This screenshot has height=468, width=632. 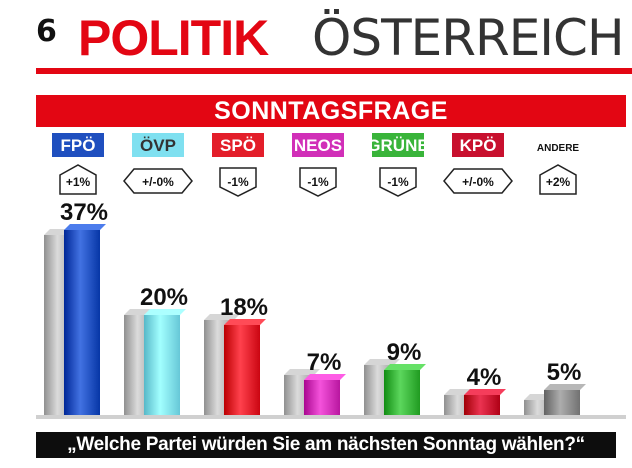 What do you see at coordinates (244, 307) in the screenshot?
I see `value-label: 18%` at bounding box center [244, 307].